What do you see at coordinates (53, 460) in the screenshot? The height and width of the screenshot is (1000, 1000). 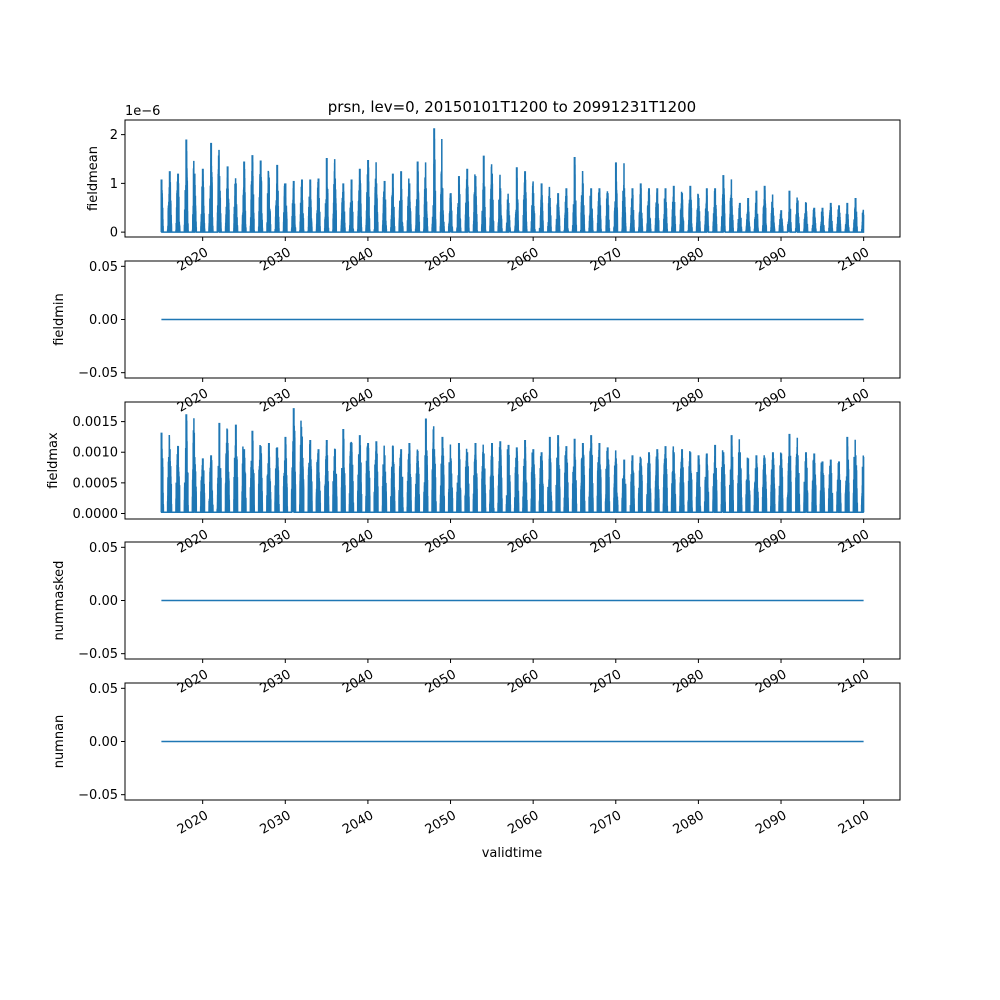 I see `y-axis-label: fieldmax` at bounding box center [53, 460].